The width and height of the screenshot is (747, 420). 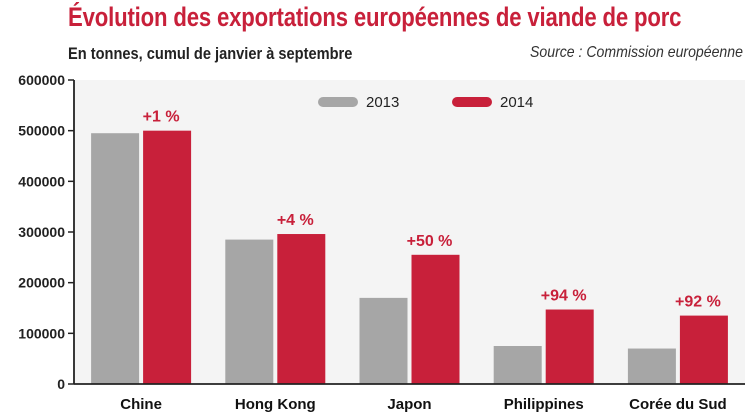 What do you see at coordinates (301, 309) in the screenshot?
I see `bar-2014-hong-kong` at bounding box center [301, 309].